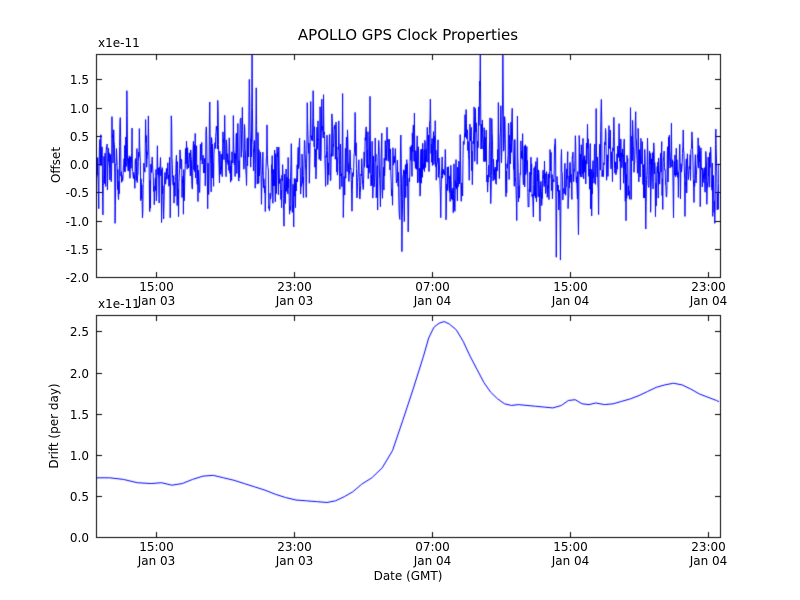 Image resolution: width=800 pixels, height=600 pixels. What do you see at coordinates (79, 373) in the screenshot?
I see `y-tick-label: 2.0` at bounding box center [79, 373].